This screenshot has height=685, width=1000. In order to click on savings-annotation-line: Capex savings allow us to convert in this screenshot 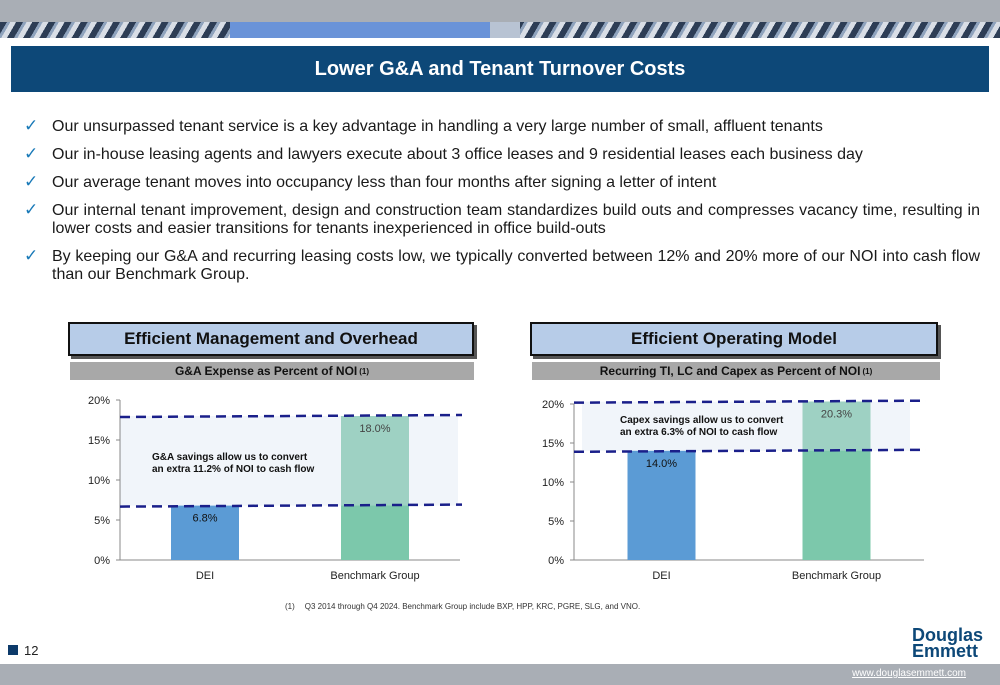, I will do `click(702, 420)`.